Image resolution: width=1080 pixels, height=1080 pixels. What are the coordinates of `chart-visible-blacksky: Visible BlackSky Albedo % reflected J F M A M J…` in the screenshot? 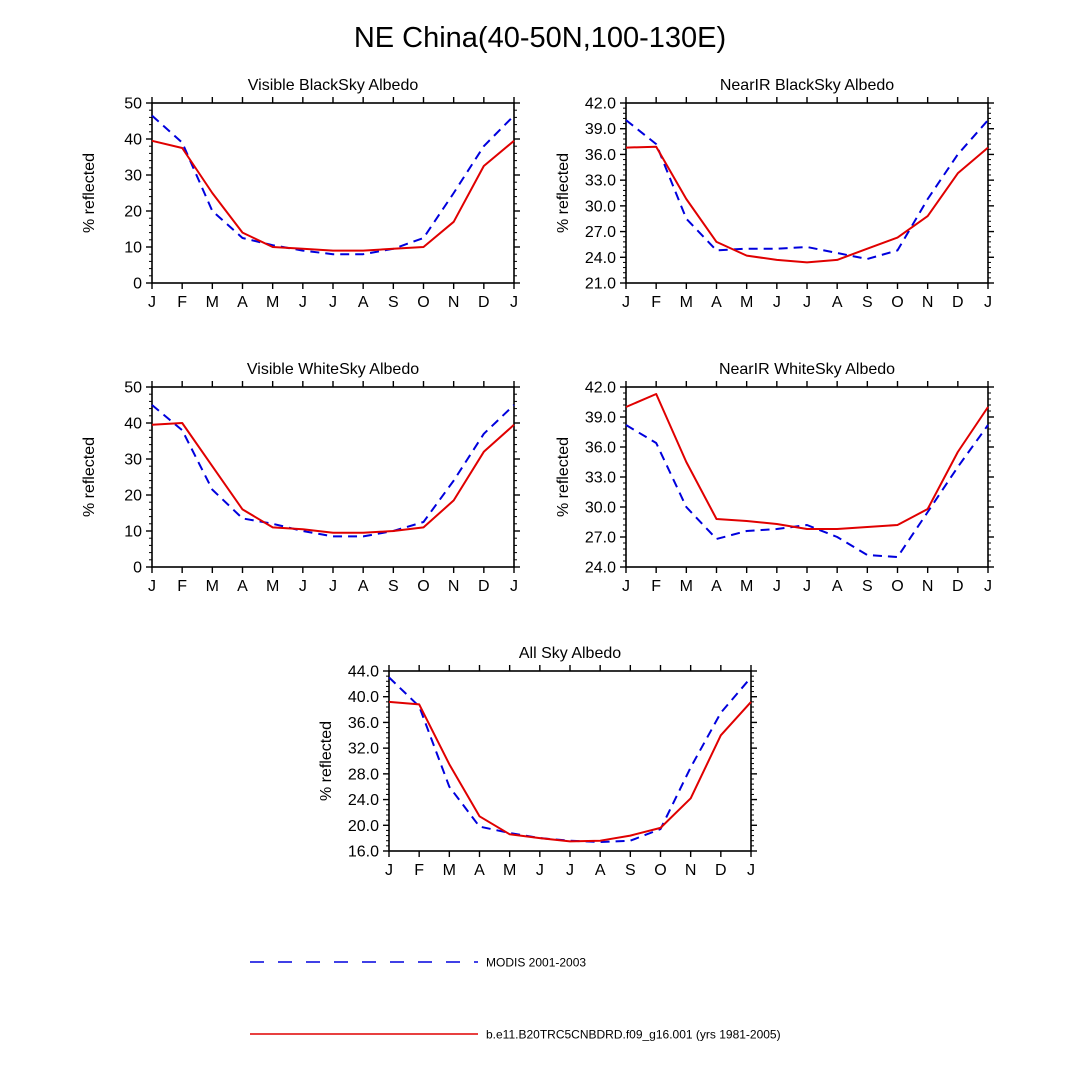 It's located at (300, 194).